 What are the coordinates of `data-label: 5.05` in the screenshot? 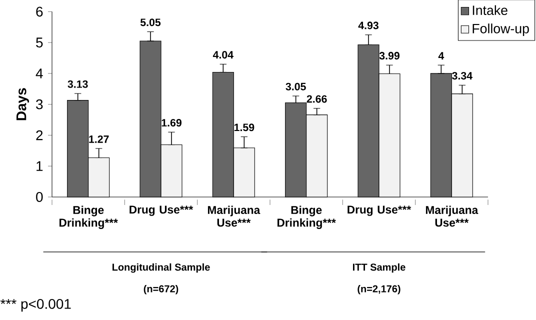 It's located at (150, 22).